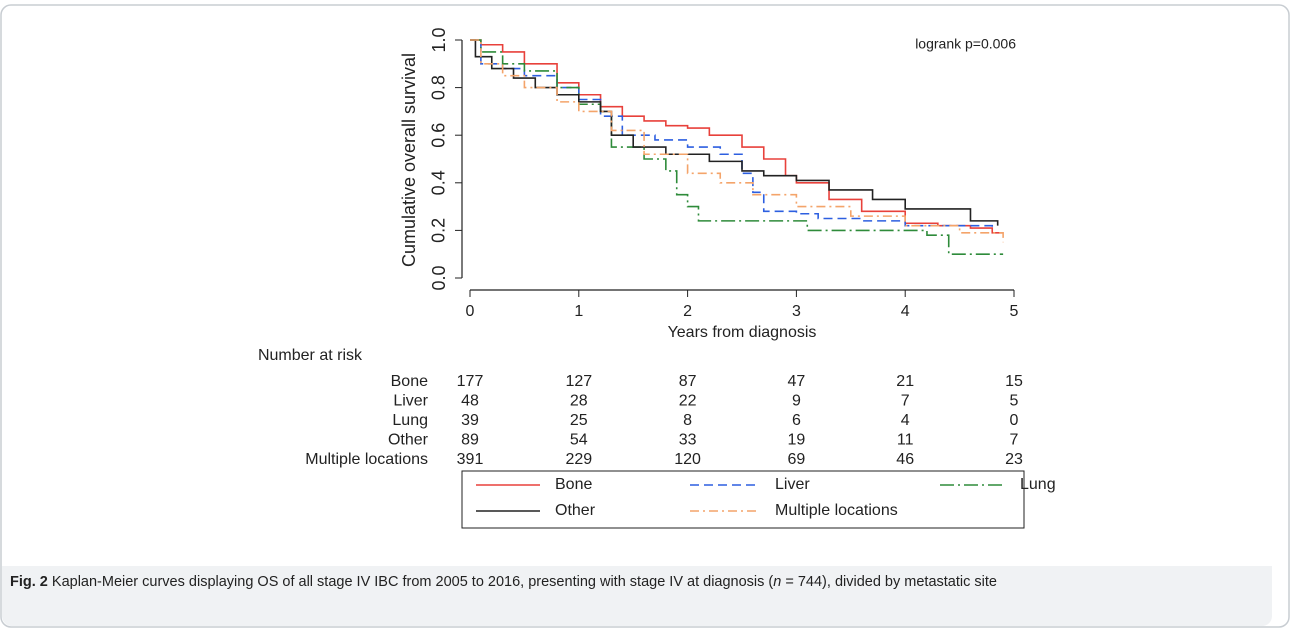 The width and height of the screenshot is (1292, 630). Describe the element at coordinates (578, 459) in the screenshot. I see `risk-count: 229` at that location.